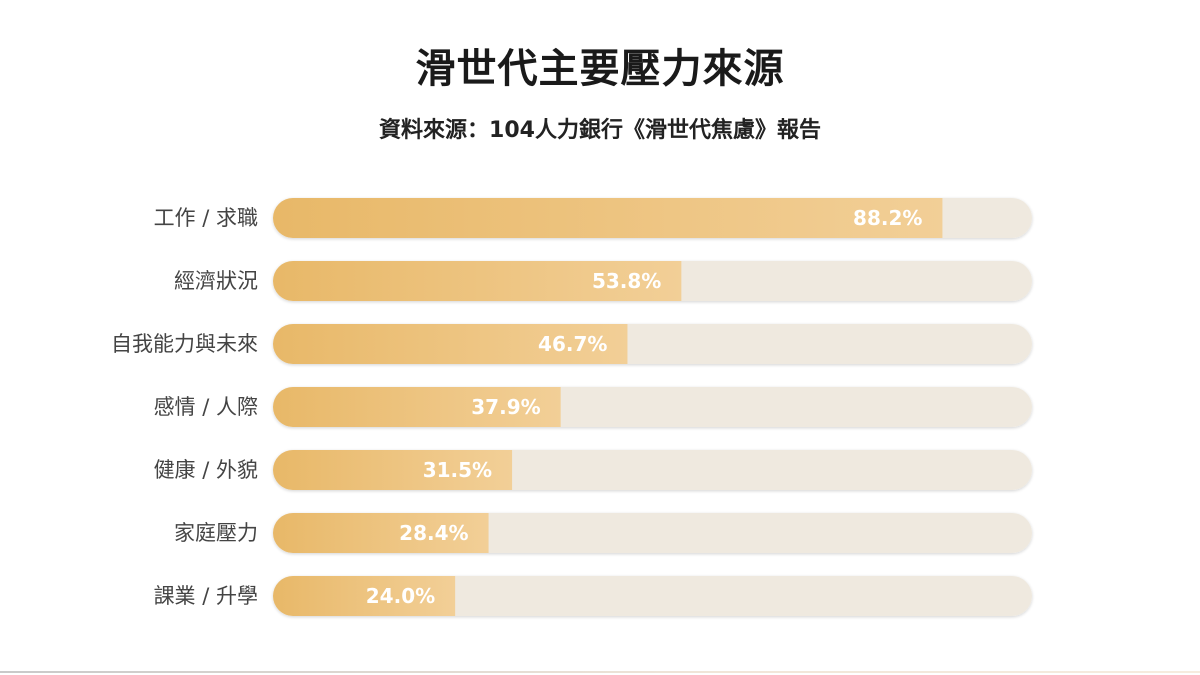  Describe the element at coordinates (505, 407) in the screenshot. I see `data-label: 37.9%` at that location.